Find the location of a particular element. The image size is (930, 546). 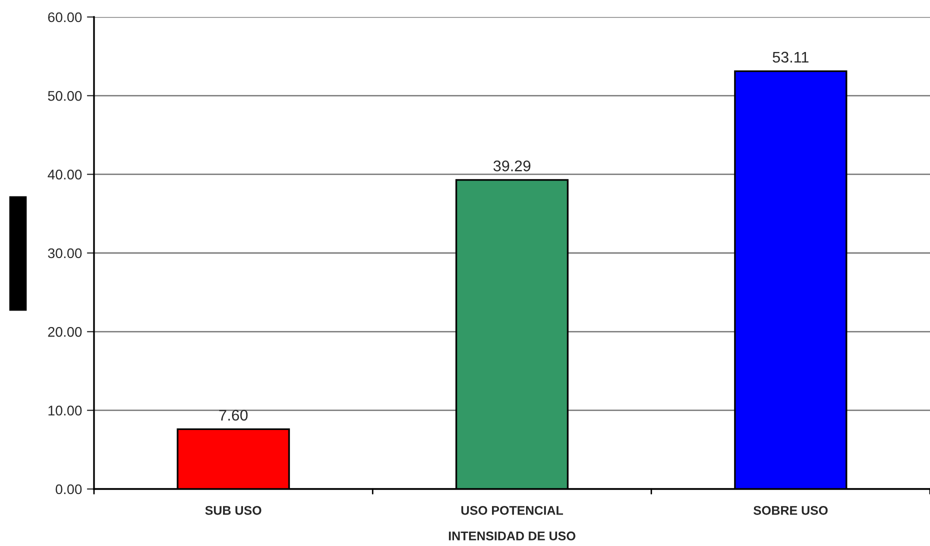

data-label: 39.29 is located at coordinates (511, 166).